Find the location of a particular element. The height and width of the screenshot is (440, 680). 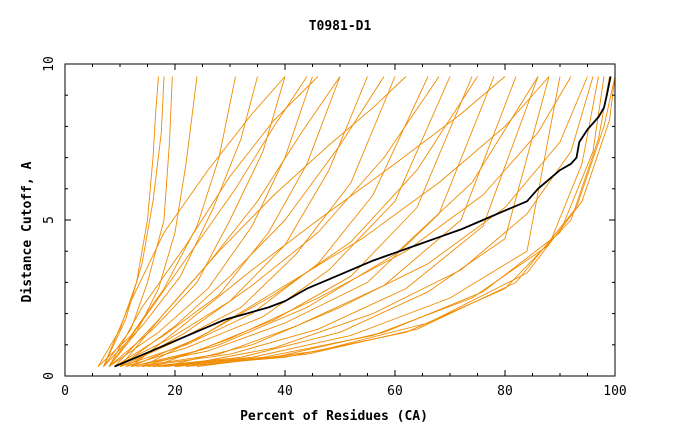

series-line-m2 is located at coordinates (134, 221).